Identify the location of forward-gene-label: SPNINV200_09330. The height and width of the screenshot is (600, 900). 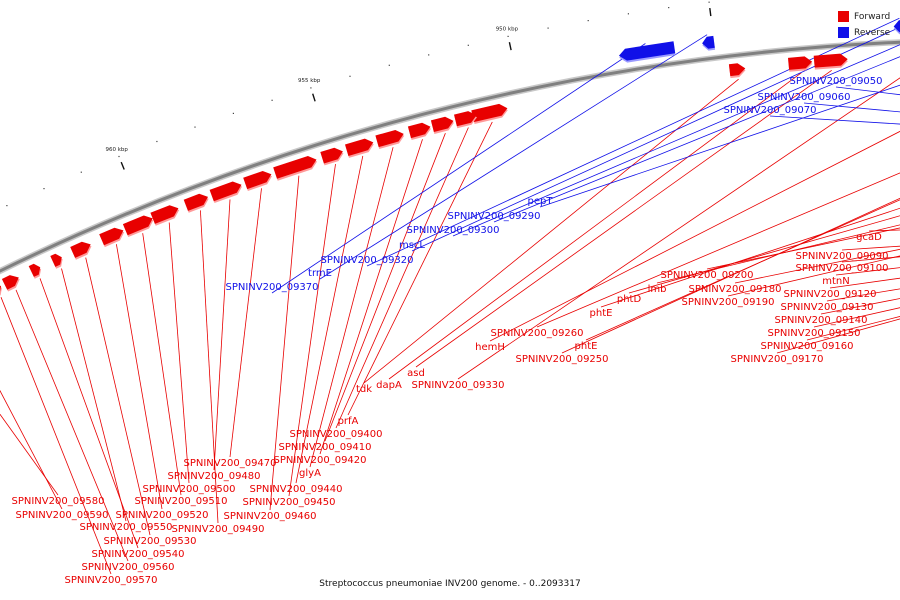
(457, 385).